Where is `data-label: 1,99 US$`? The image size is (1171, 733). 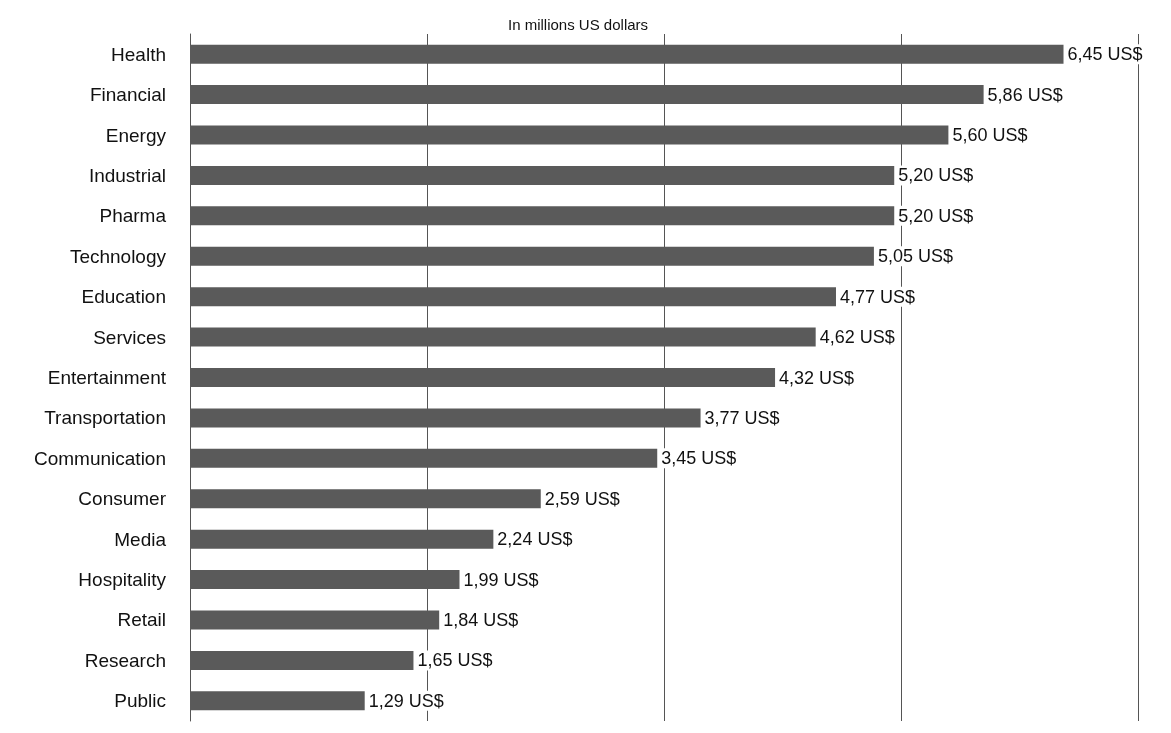 data-label: 1,99 US$ is located at coordinates (501, 579).